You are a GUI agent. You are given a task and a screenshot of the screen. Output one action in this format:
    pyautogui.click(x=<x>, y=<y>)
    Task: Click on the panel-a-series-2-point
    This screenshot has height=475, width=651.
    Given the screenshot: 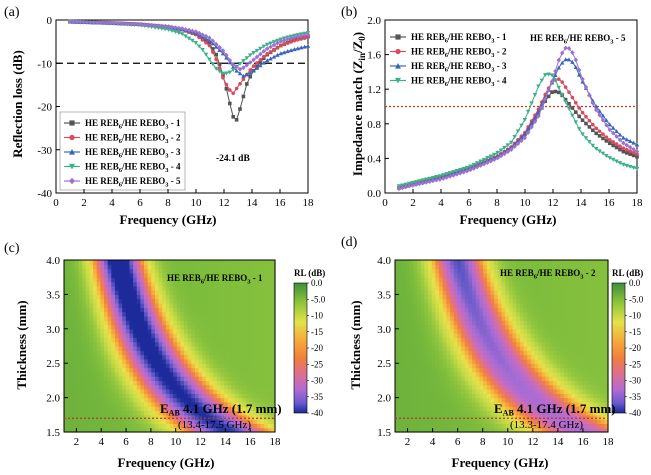 What is the action you would take?
    pyautogui.click(x=284, y=44)
    